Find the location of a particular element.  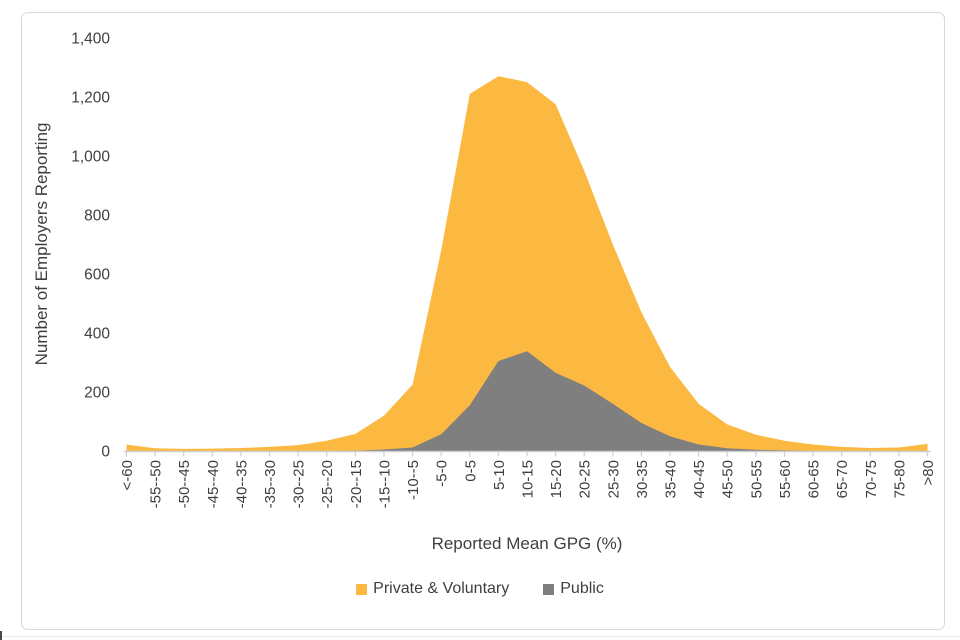

x-tick-label: 5-10 is located at coordinates (499, 475).